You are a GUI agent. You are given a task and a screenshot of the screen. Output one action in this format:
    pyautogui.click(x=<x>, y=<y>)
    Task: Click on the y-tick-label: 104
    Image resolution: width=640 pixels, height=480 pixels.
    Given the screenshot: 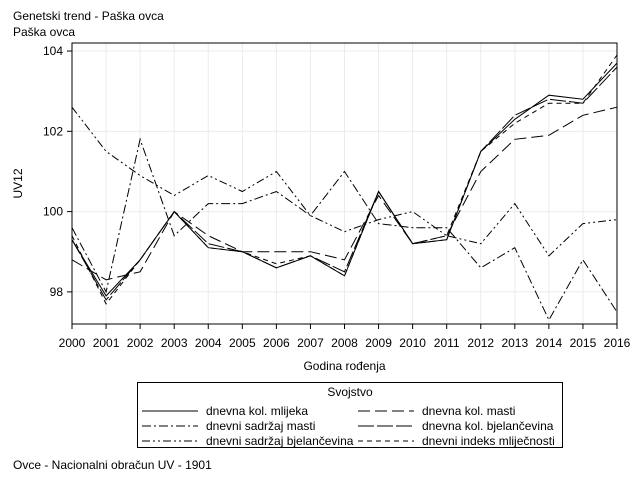 What is the action you would take?
    pyautogui.click(x=53, y=51)
    